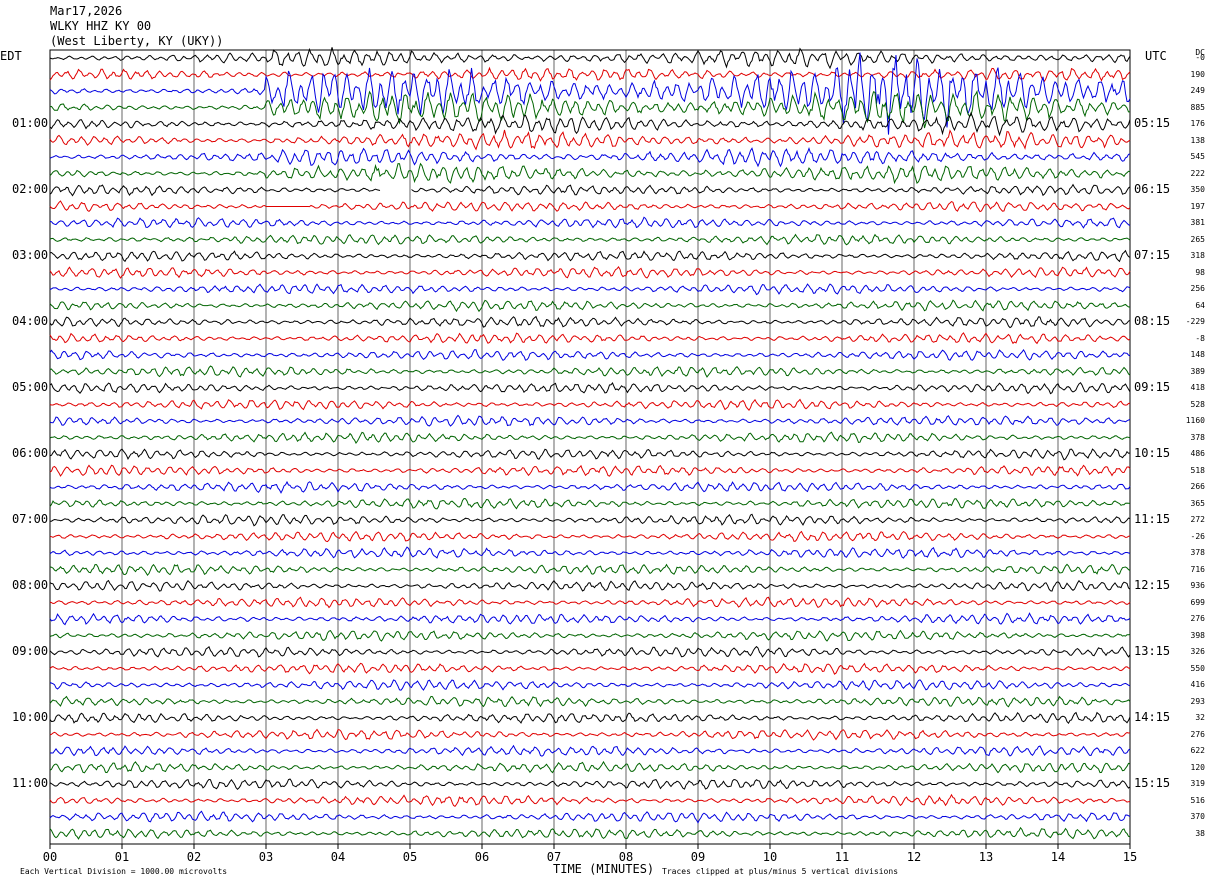  I want to click on dc-offset-value: 370, so click(1197, 816).